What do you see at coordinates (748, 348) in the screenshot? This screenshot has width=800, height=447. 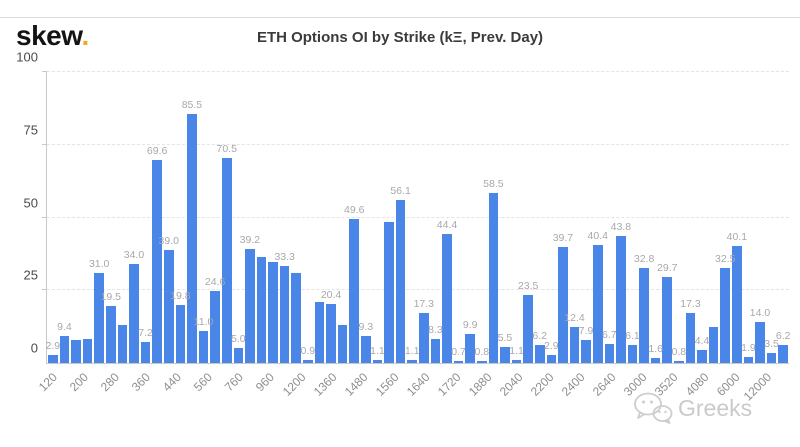 I see `bar-value-label: 1.9` at bounding box center [748, 348].